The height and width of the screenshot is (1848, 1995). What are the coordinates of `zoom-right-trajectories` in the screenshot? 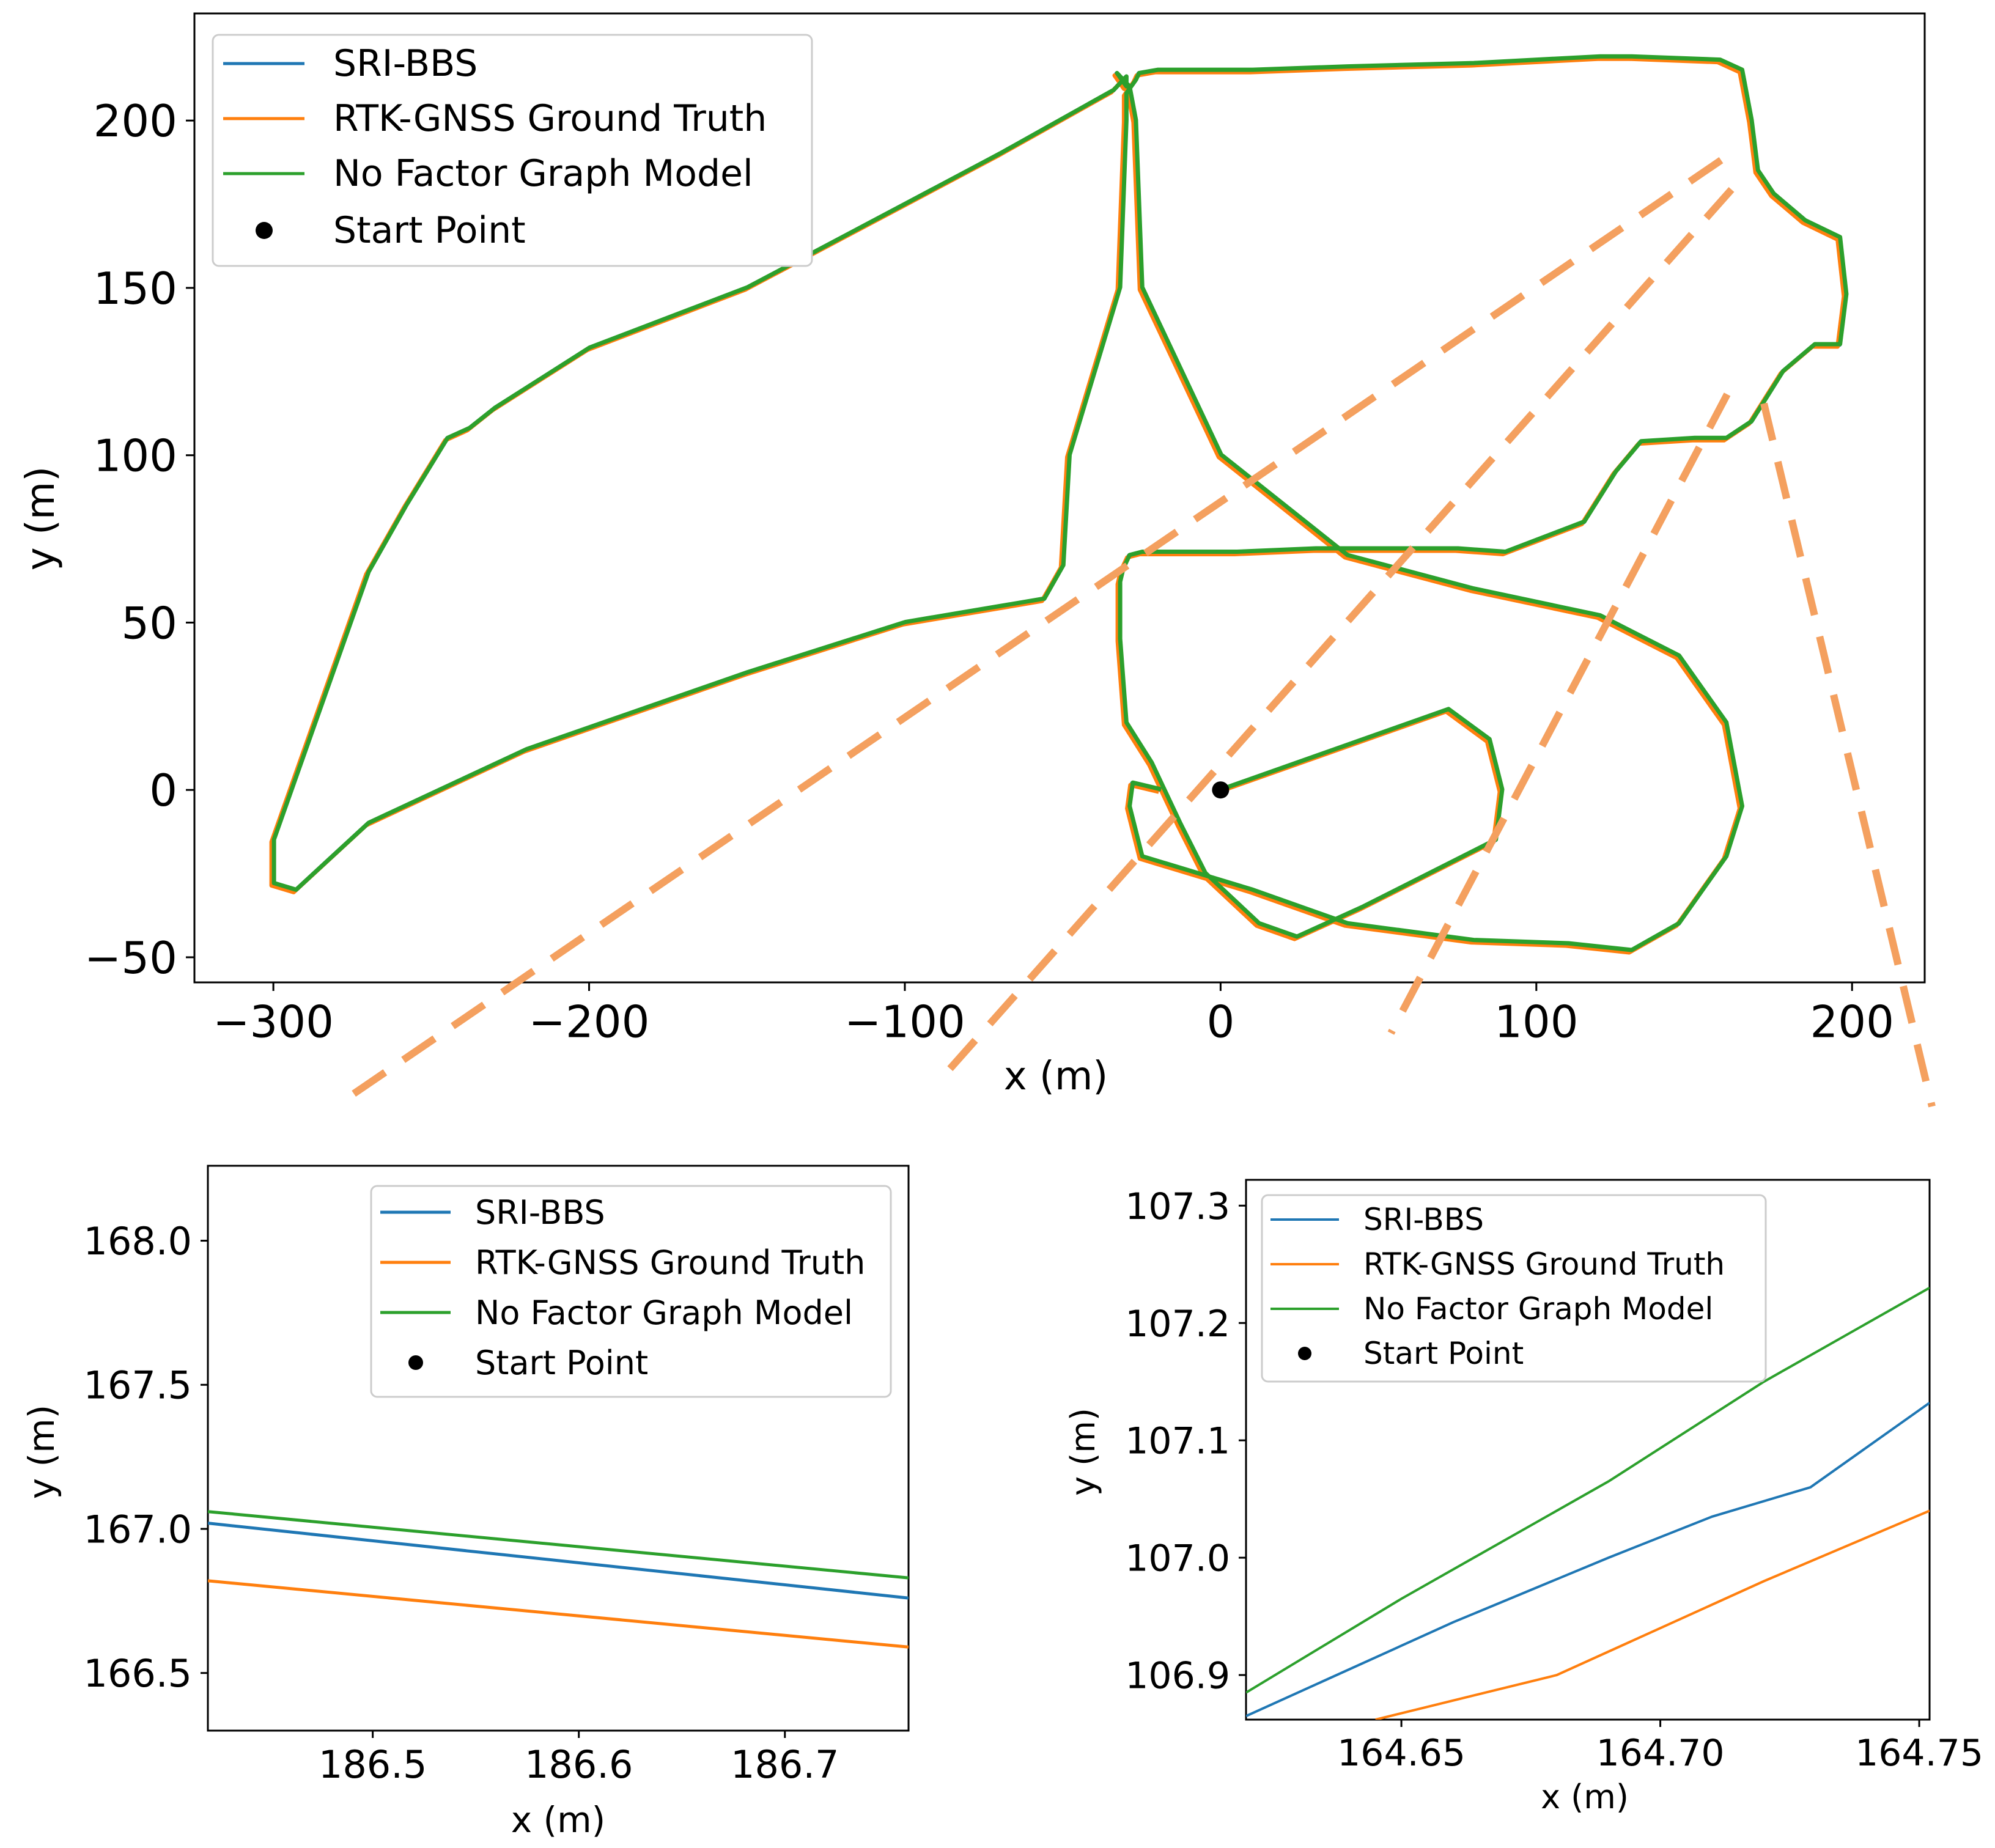 It's located at (1588, 1503).